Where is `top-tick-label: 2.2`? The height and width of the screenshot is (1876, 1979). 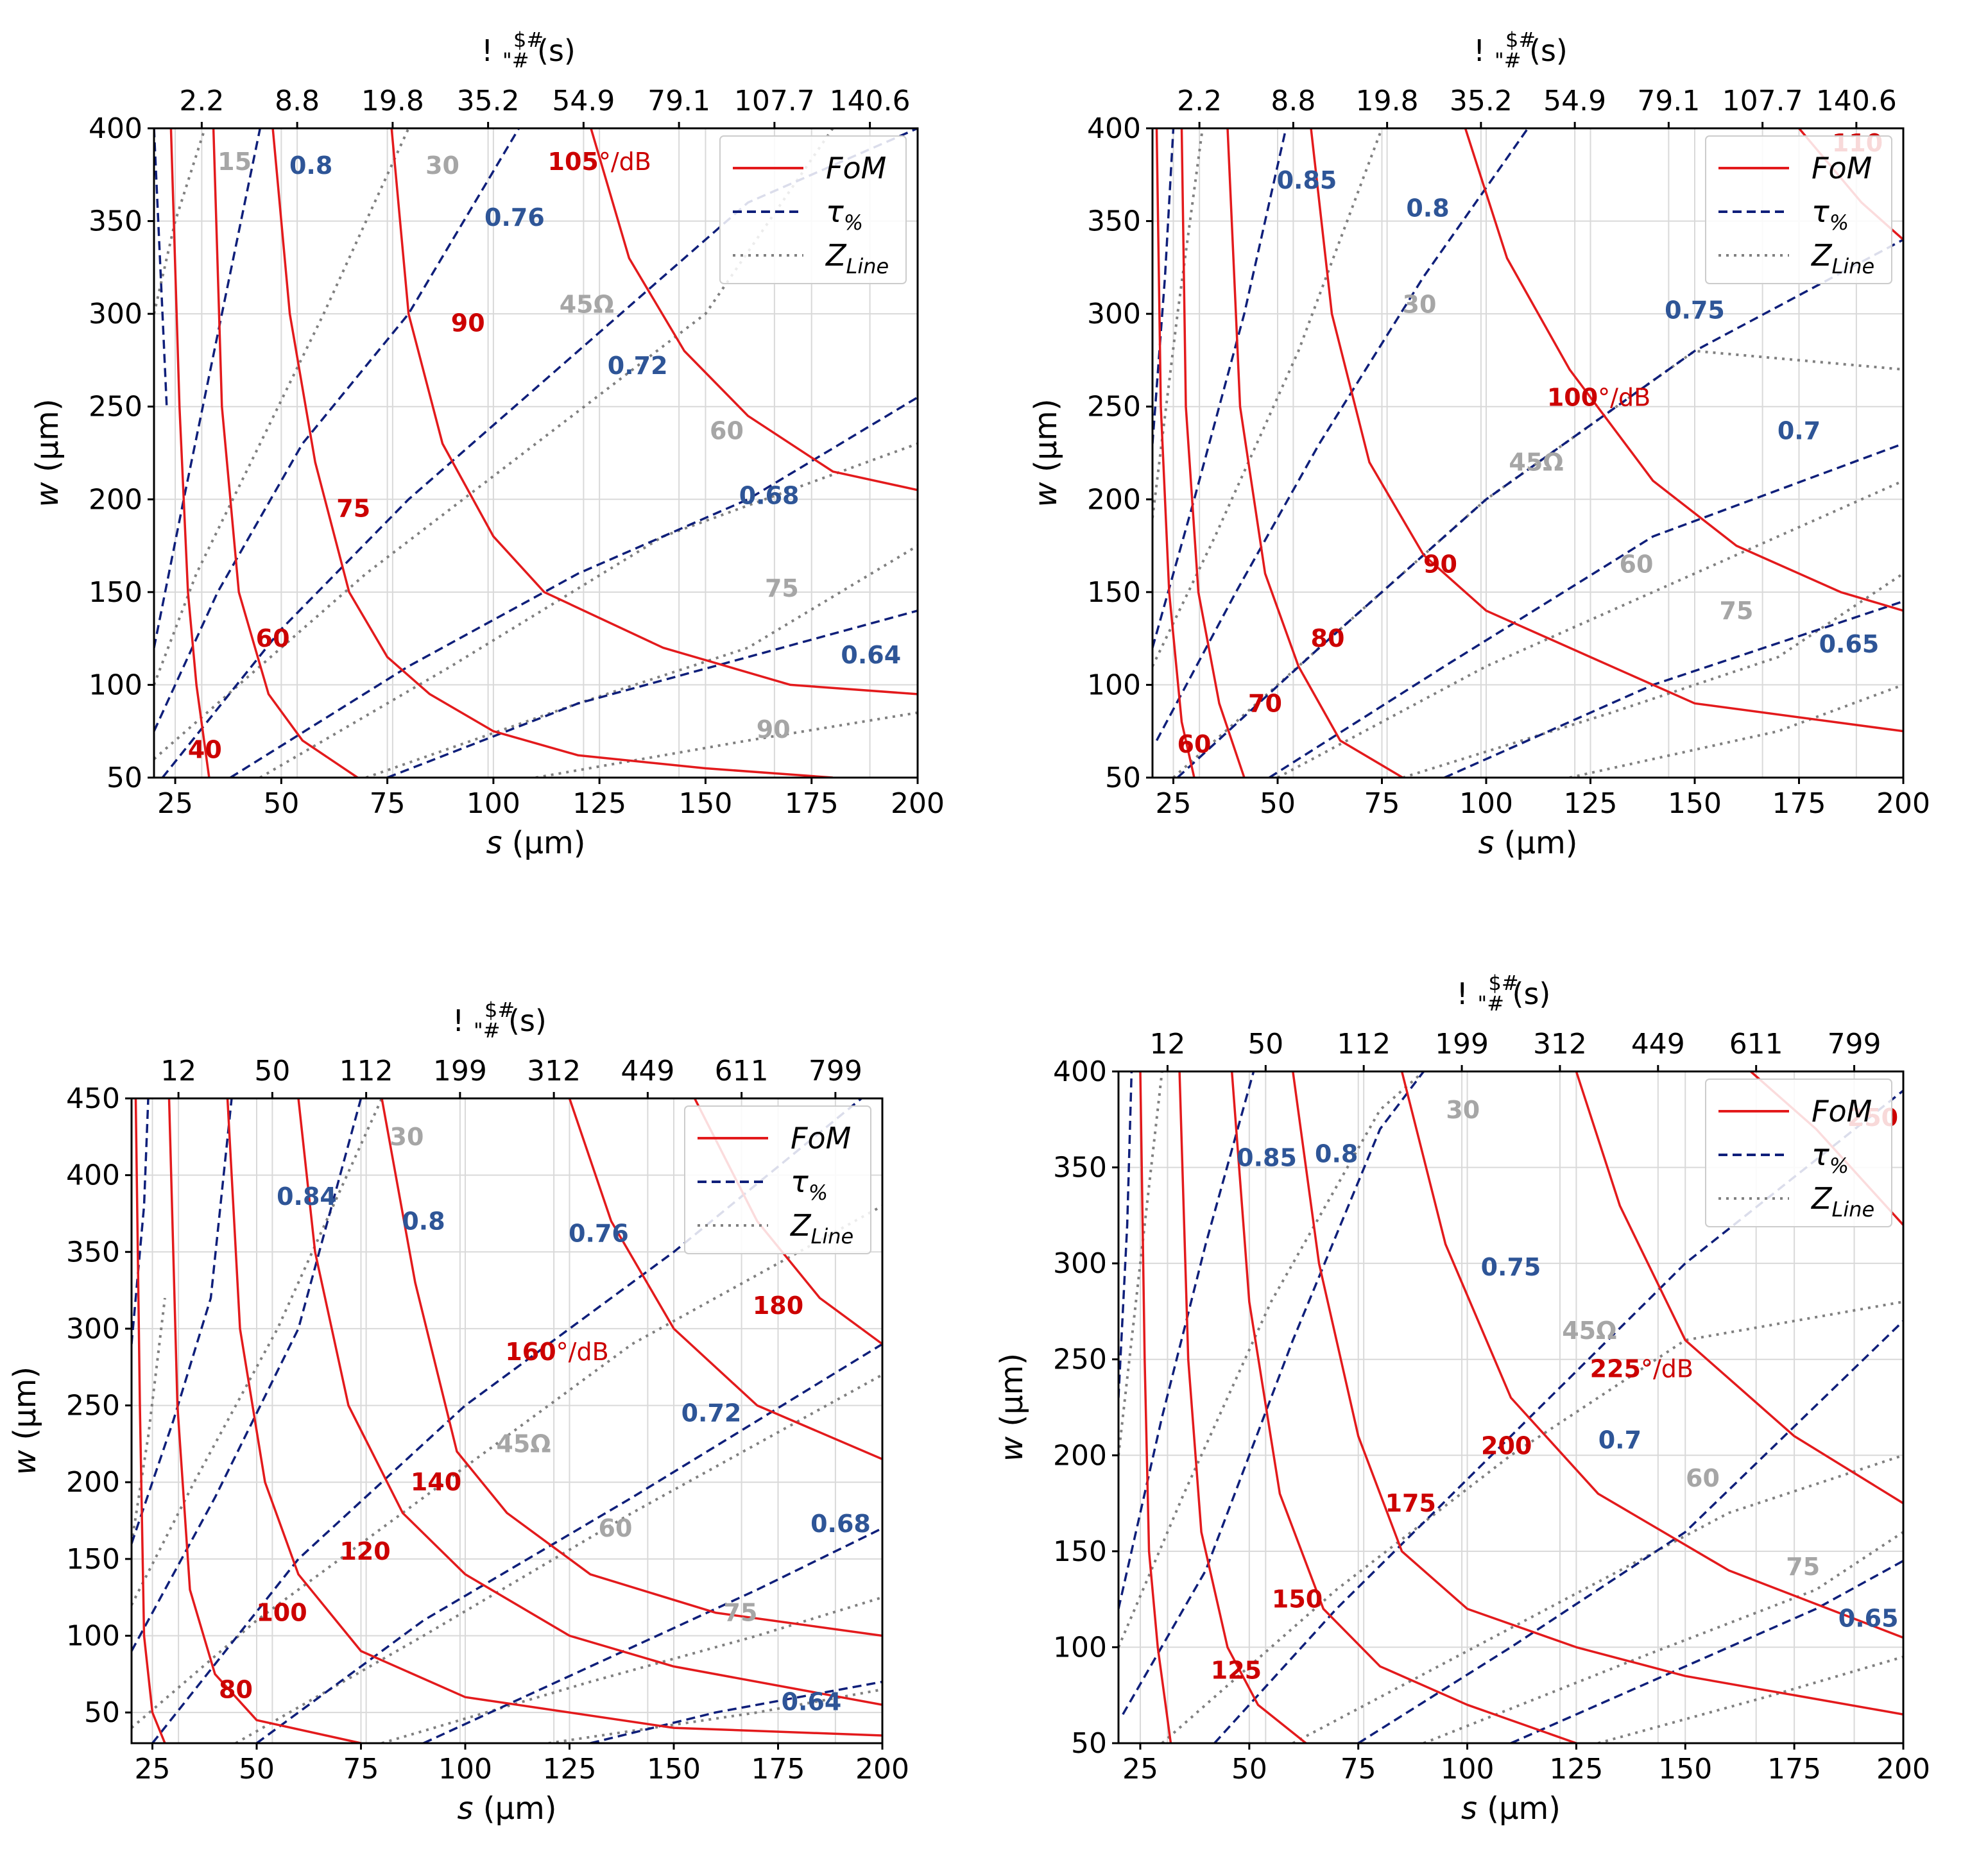
top-tick-label: 2.2 is located at coordinates (201, 101).